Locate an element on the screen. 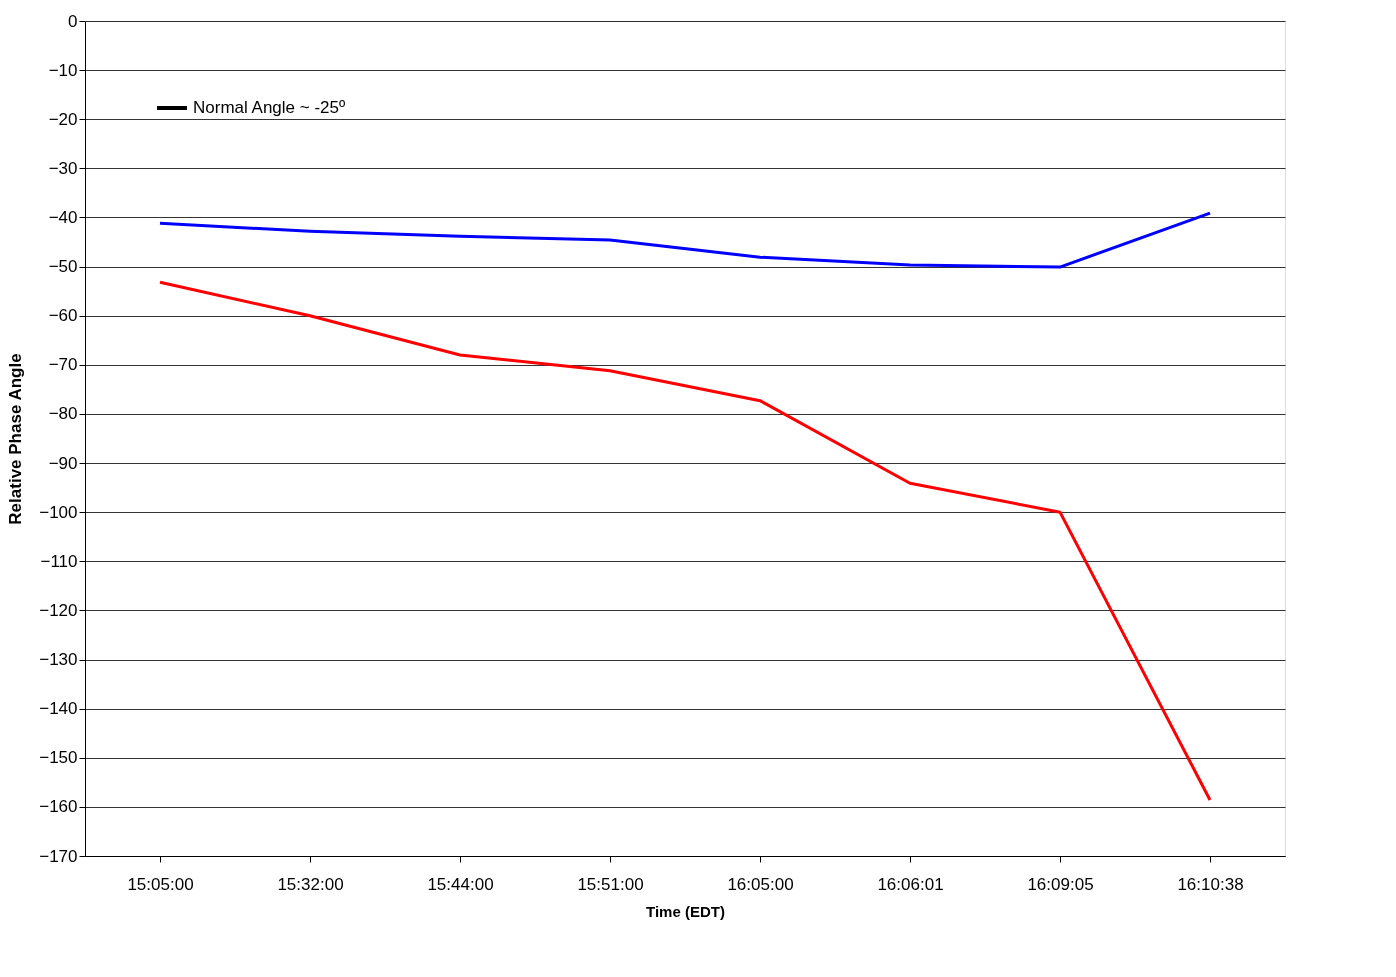 This screenshot has height=977, width=1396. y-tick-label: −100 is located at coordinates (58, 512).